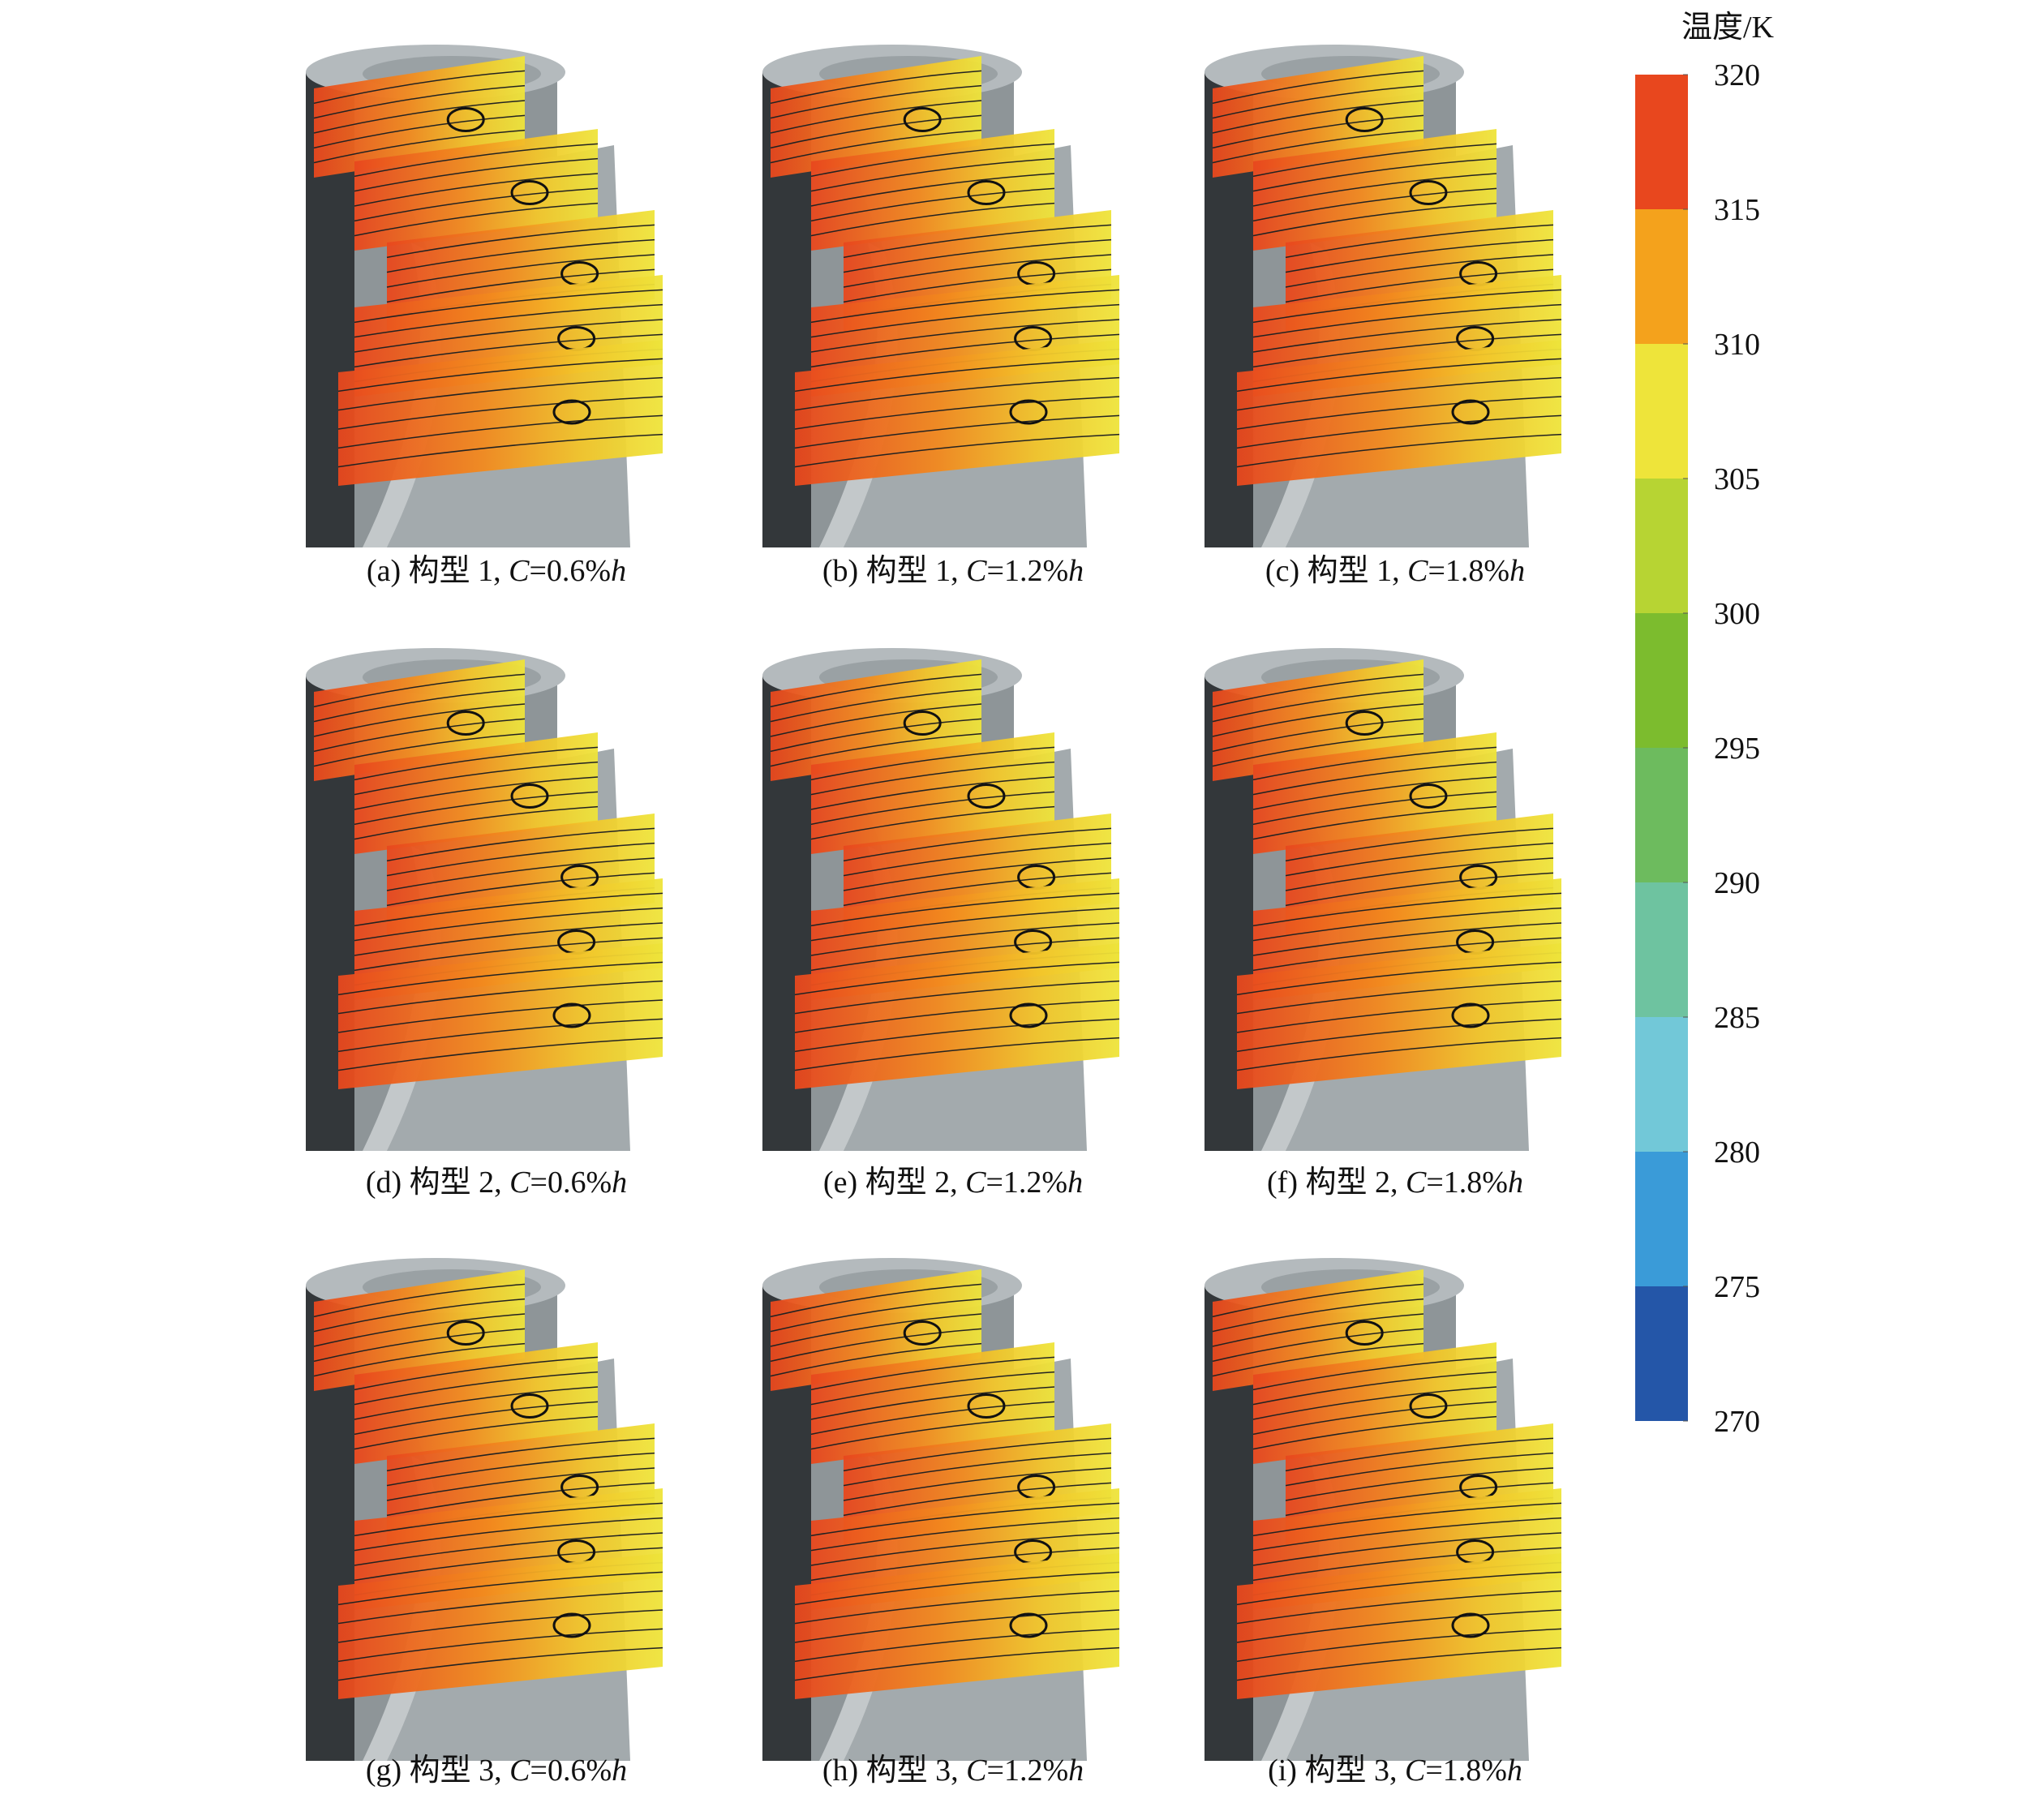 This screenshot has width=2044, height=1803. Describe the element at coordinates (1737, 345) in the screenshot. I see `colorbar-tick-label: 310` at that location.